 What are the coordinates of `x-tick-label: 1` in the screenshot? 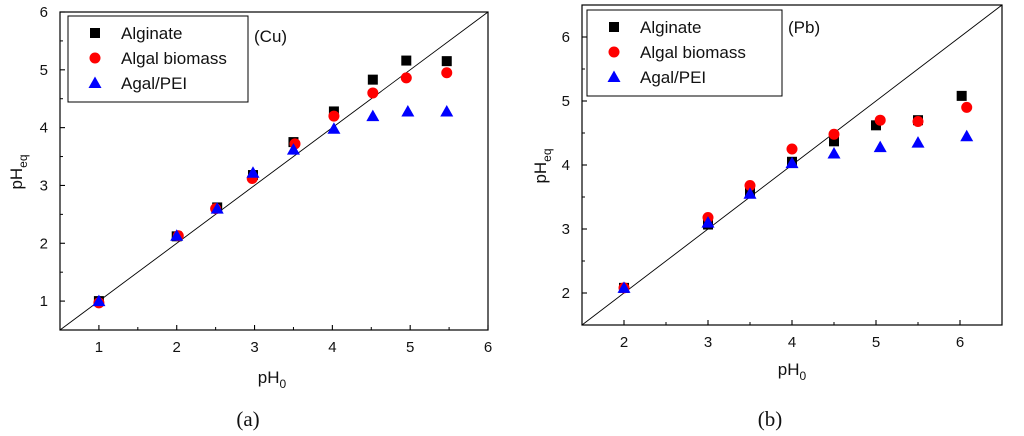 It's located at (99, 347).